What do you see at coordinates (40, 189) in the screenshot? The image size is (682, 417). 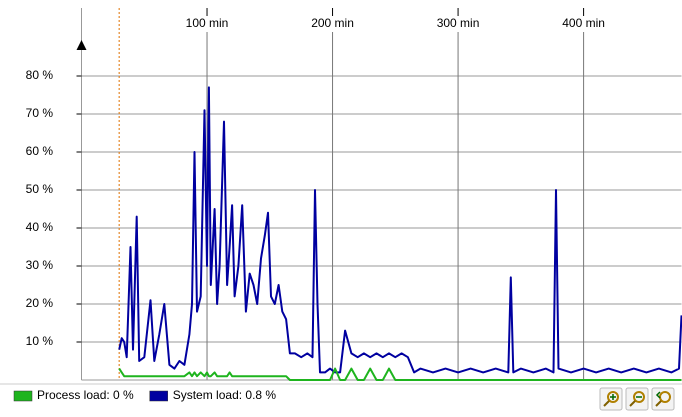 I see `y-tick-label: 50 %` at bounding box center [40, 189].